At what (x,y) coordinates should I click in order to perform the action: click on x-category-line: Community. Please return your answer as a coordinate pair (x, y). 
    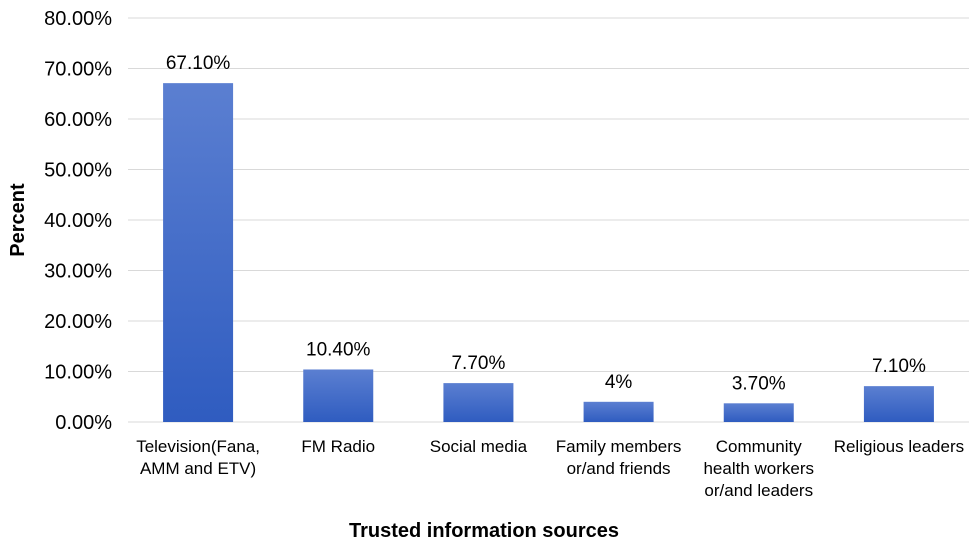
    Looking at the image, I should click on (759, 446).